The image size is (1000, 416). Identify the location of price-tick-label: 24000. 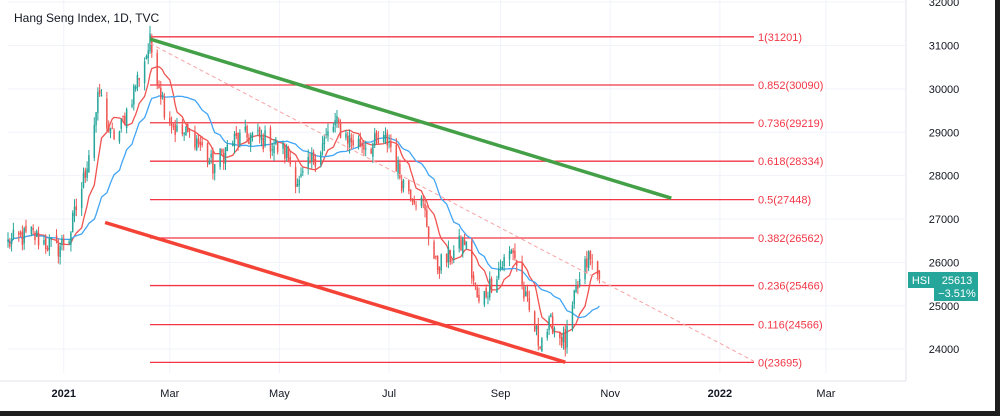
(944, 350).